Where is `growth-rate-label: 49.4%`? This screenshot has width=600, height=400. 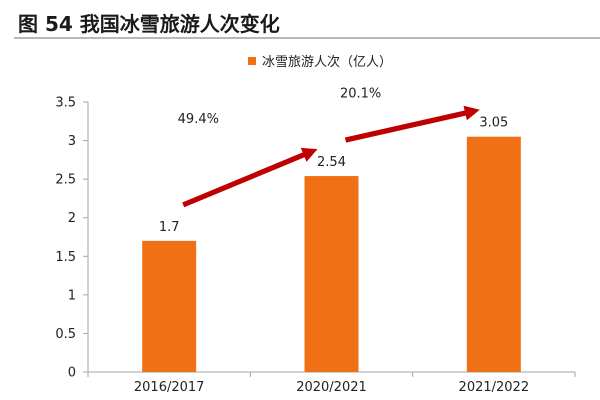 growth-rate-label: 49.4% is located at coordinates (198, 119).